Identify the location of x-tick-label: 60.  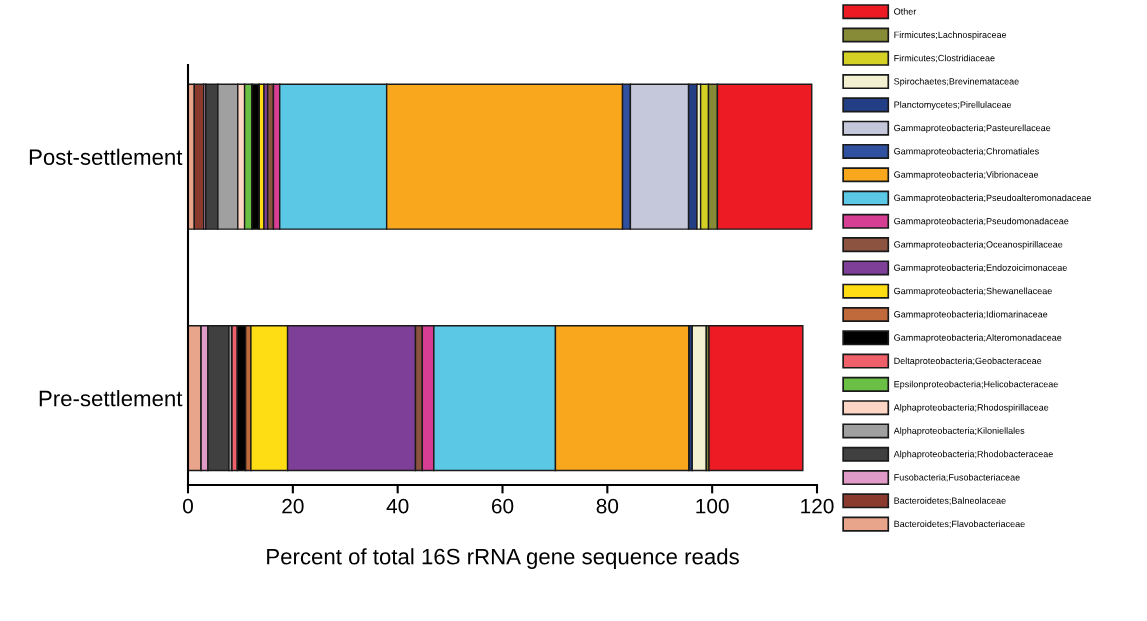
(502, 506).